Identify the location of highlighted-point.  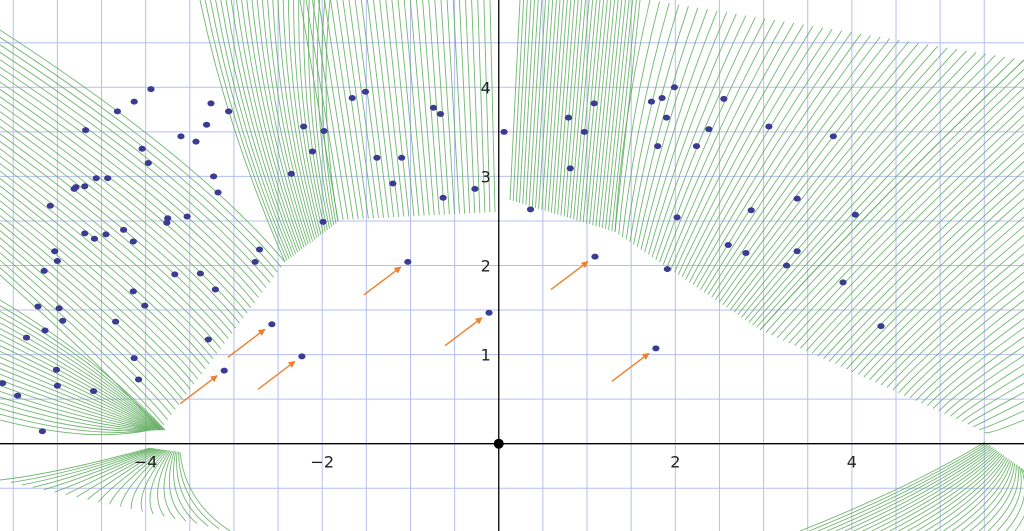
(595, 256).